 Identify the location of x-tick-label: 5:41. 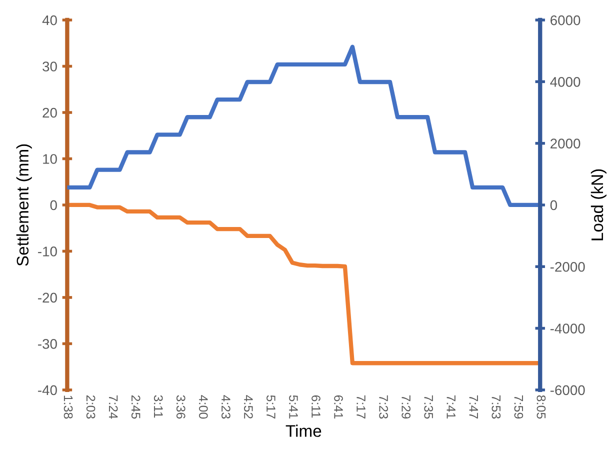
(293, 407).